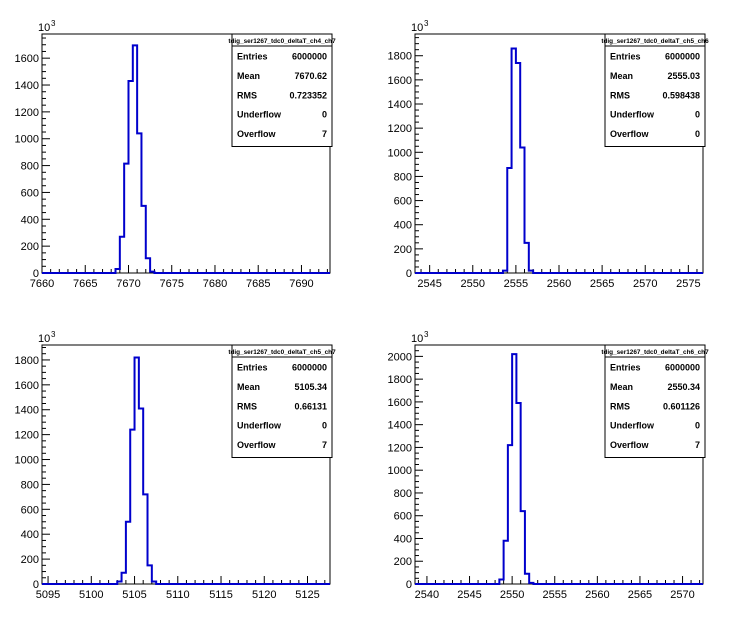 The height and width of the screenshot is (622, 746). Describe the element at coordinates (307, 595) in the screenshot. I see `x-tick-label: 5125` at that location.